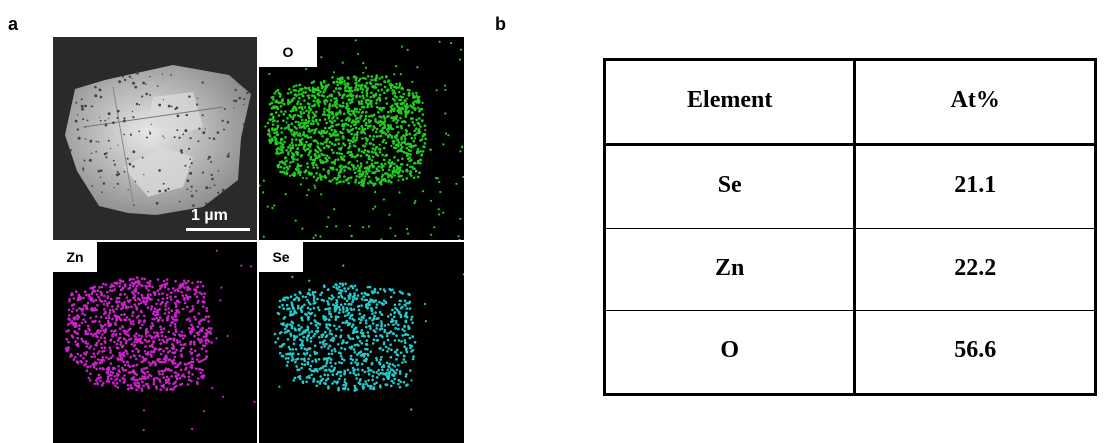 The width and height of the screenshot is (1108, 443). I want to click on oxygen-dots, so click(361, 138).